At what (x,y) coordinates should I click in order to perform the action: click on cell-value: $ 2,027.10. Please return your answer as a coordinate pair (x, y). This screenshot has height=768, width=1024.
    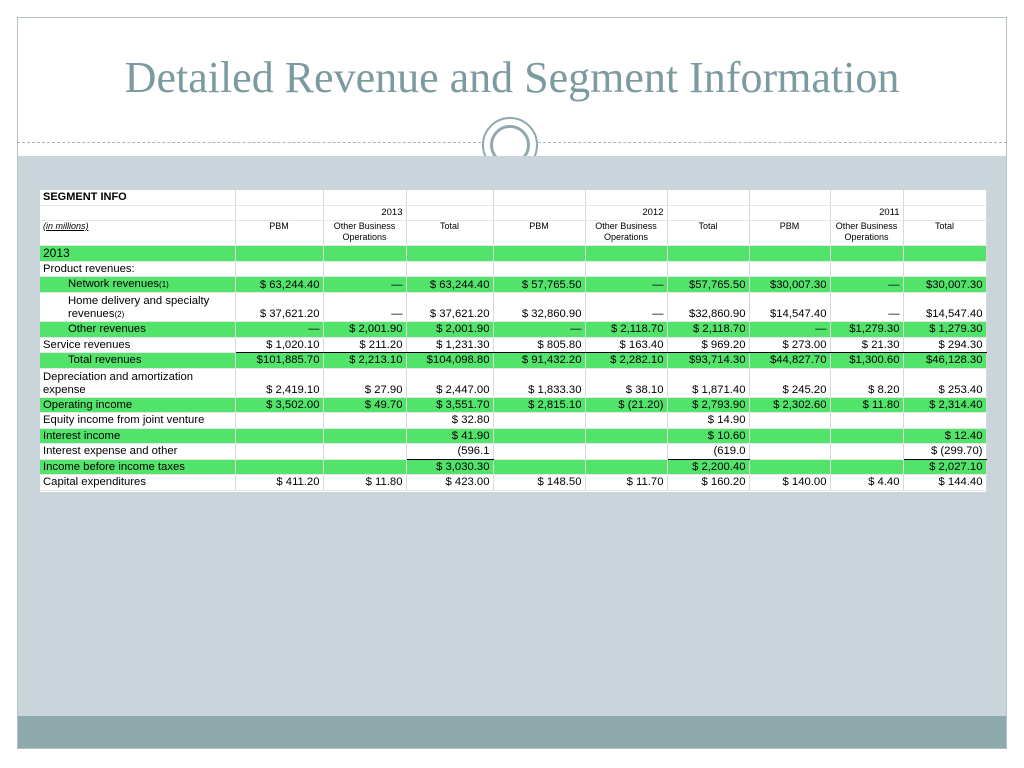
    Looking at the image, I should click on (945, 467).